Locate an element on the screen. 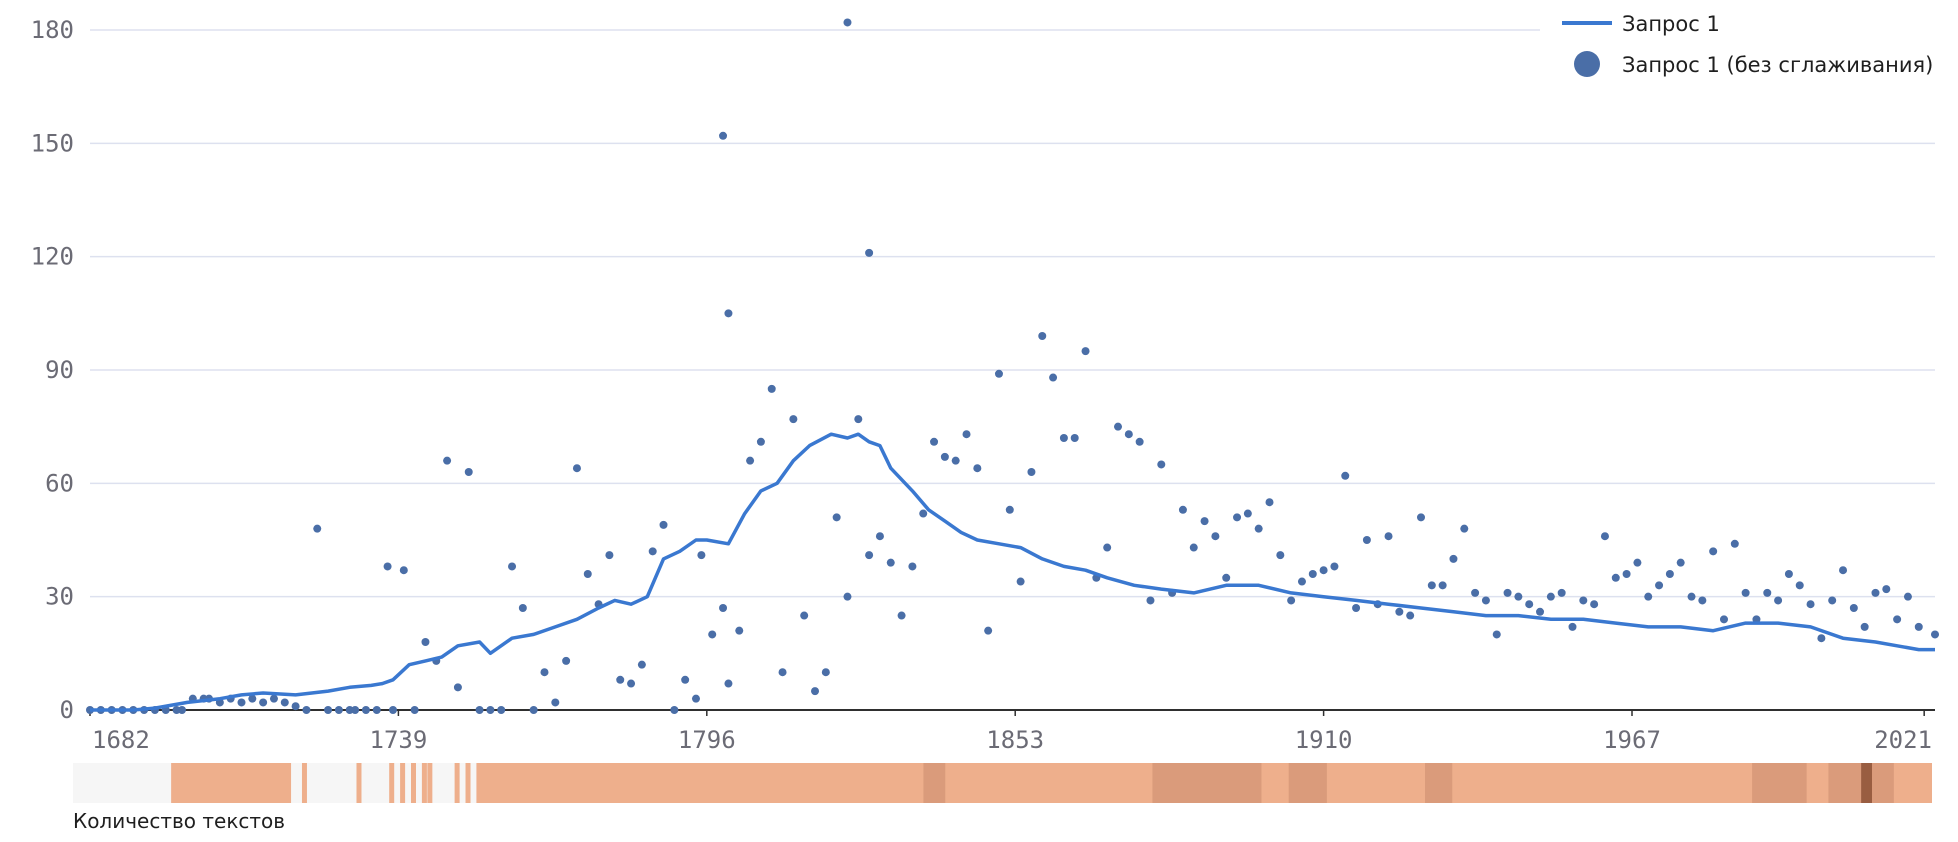  text-count-density-strip is located at coordinates (1003, 783).